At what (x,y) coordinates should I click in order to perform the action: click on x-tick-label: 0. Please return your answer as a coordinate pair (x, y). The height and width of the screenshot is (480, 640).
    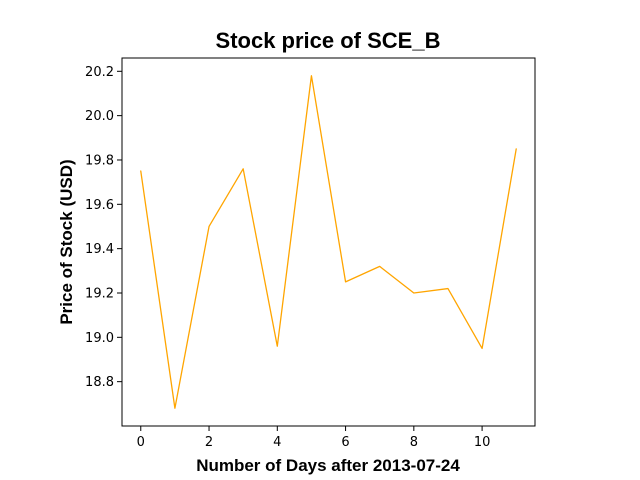
    Looking at the image, I should click on (141, 442).